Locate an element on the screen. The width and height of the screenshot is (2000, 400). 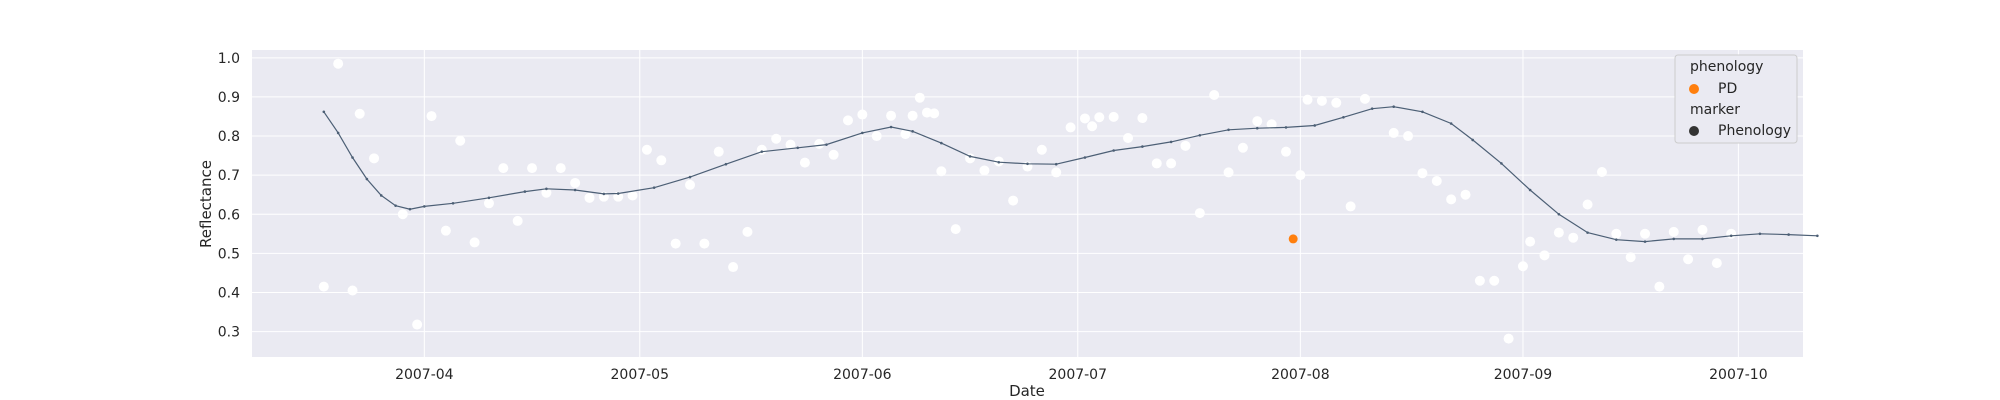
y-tick-label: 0.4 is located at coordinates (229, 293).